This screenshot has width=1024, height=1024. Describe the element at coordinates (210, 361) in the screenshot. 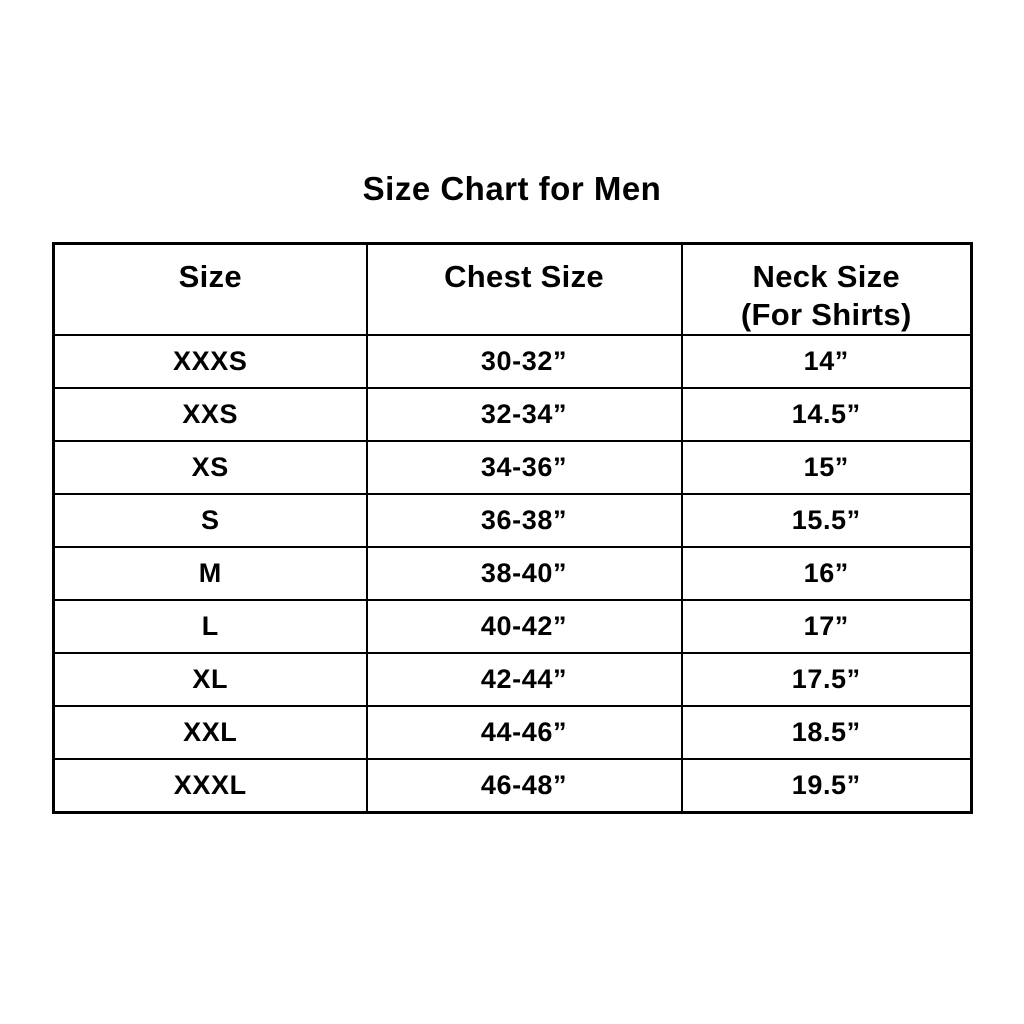

I see `cell-size: XXXS` at that location.